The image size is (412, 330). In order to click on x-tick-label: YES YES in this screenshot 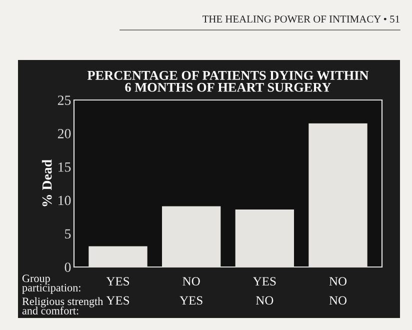, I will do `click(118, 291)`.